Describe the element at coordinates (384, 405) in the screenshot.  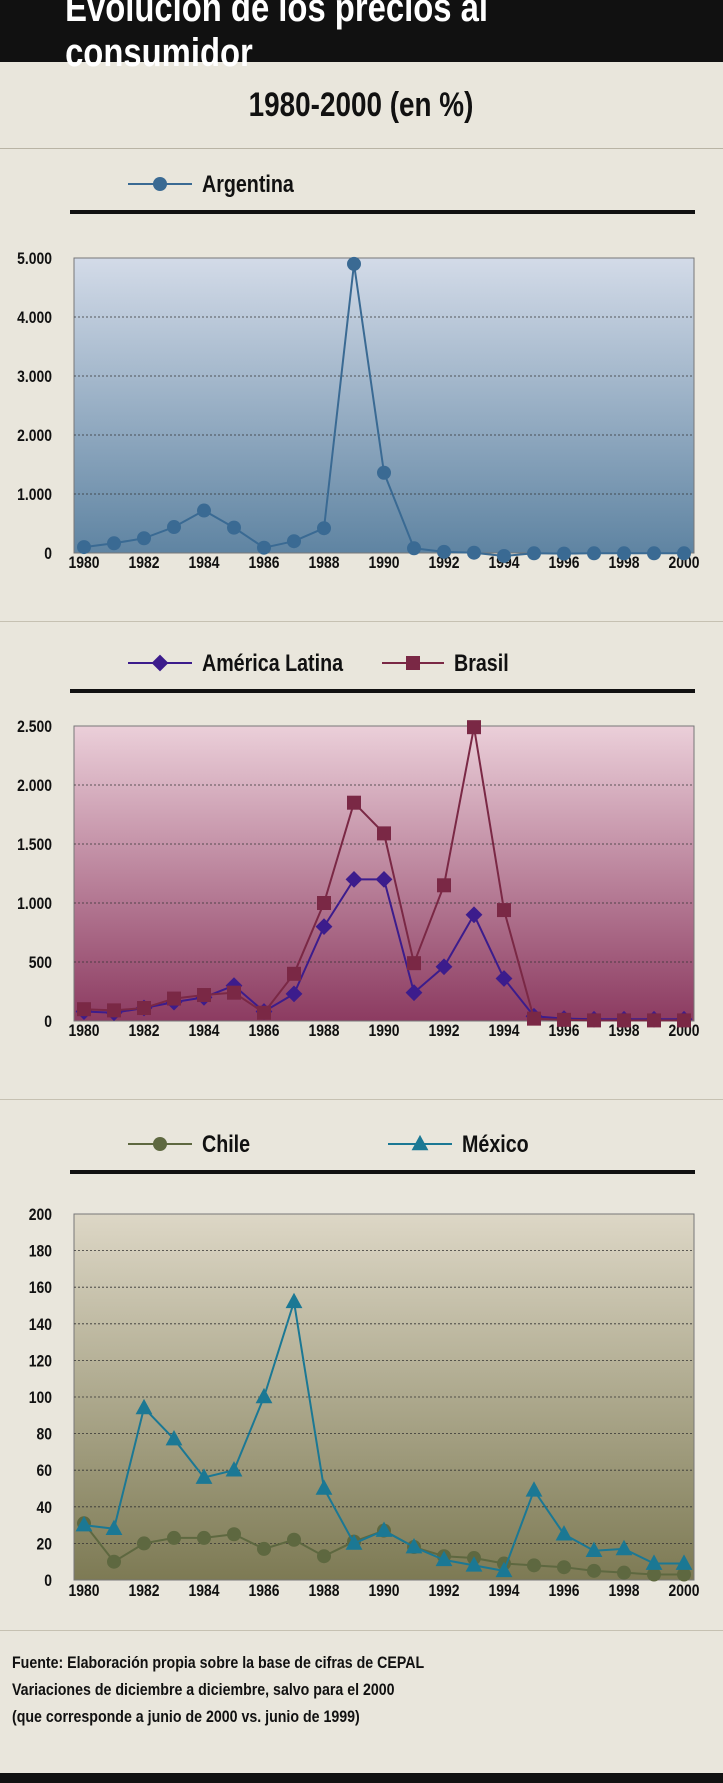
I see `plot-area` at that location.